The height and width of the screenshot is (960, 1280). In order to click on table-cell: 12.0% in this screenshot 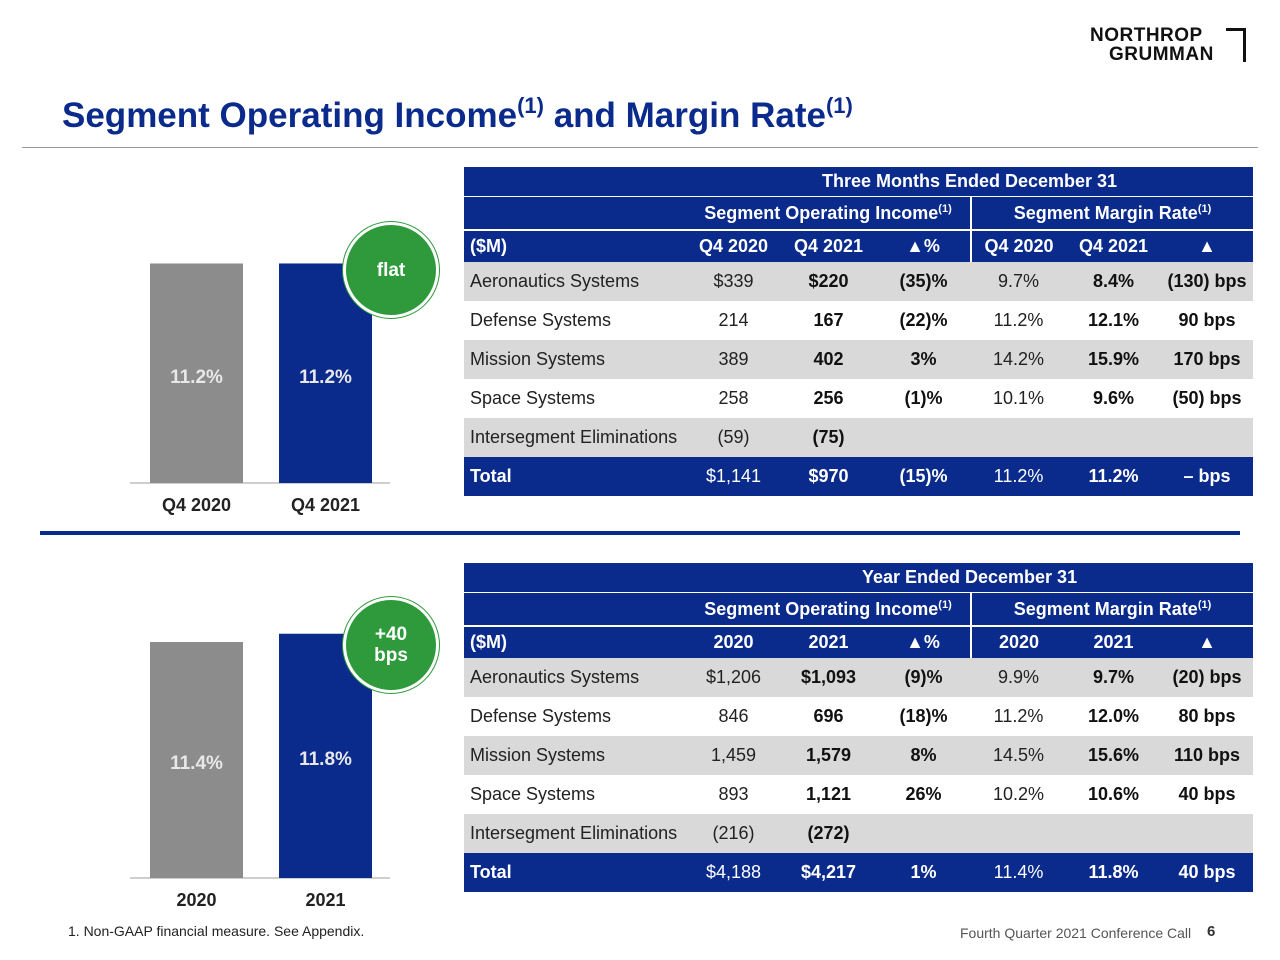, I will do `click(1113, 716)`.